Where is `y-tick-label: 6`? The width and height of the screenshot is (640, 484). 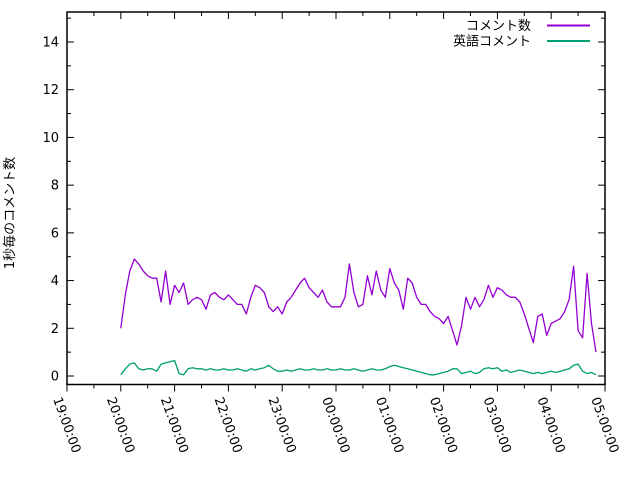 y-tick-label: 6 is located at coordinates (55, 233).